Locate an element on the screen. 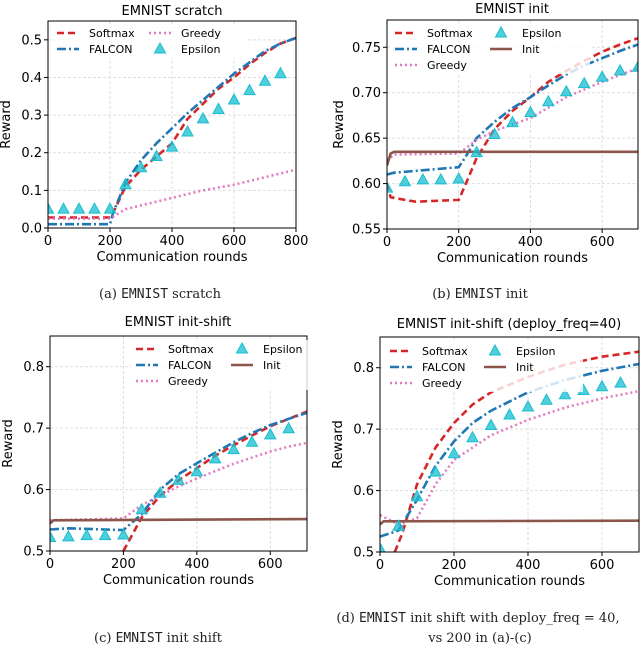 This screenshot has height=649, width=640. legend-item-init: Init is located at coordinates (256, 365).